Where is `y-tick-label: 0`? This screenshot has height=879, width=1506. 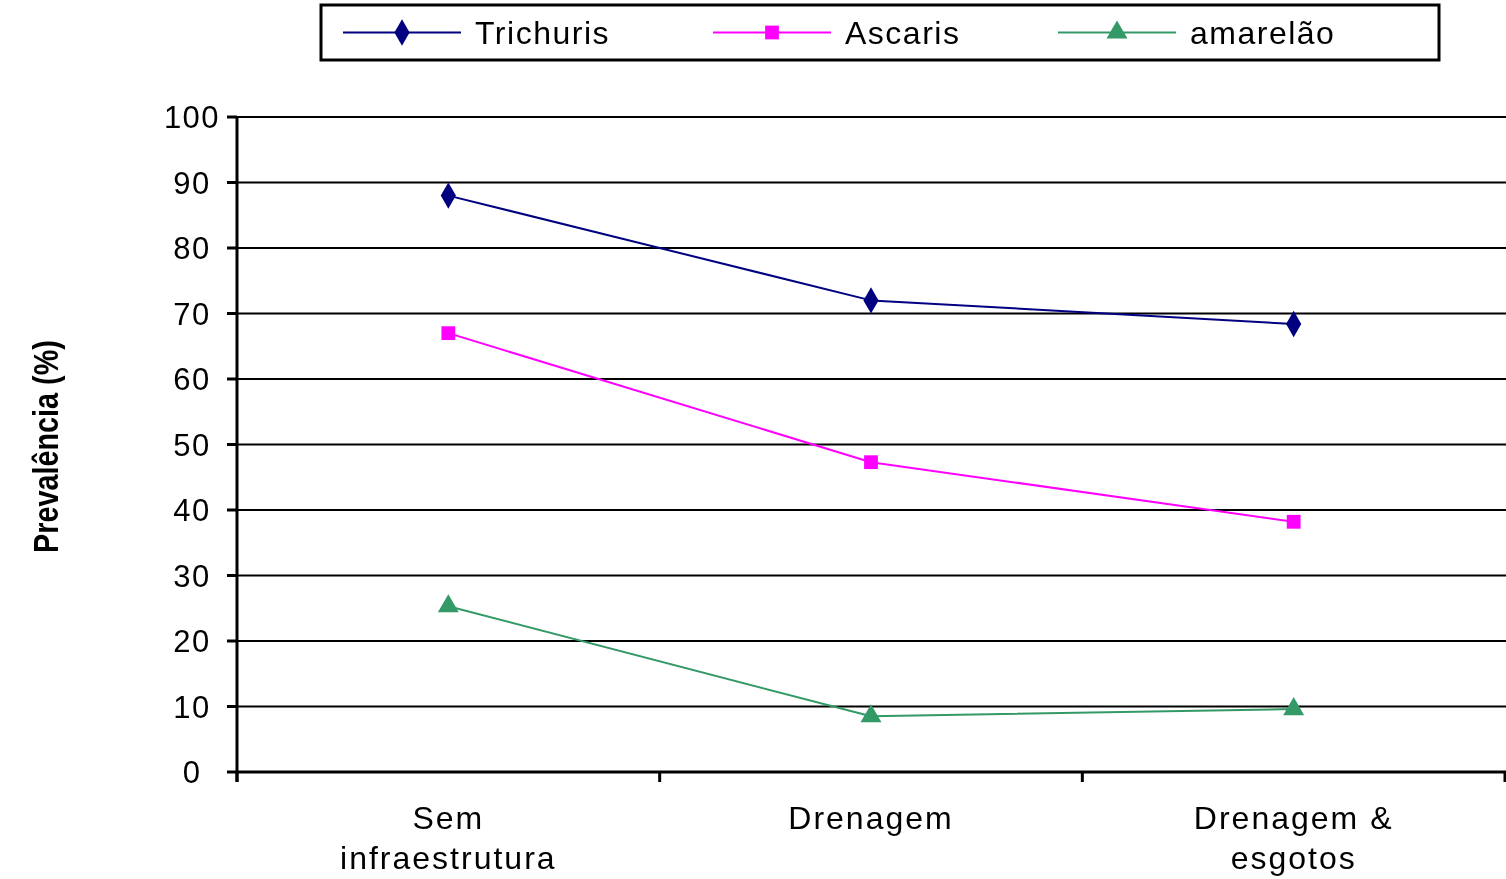 y-tick-label: 0 is located at coordinates (192, 772).